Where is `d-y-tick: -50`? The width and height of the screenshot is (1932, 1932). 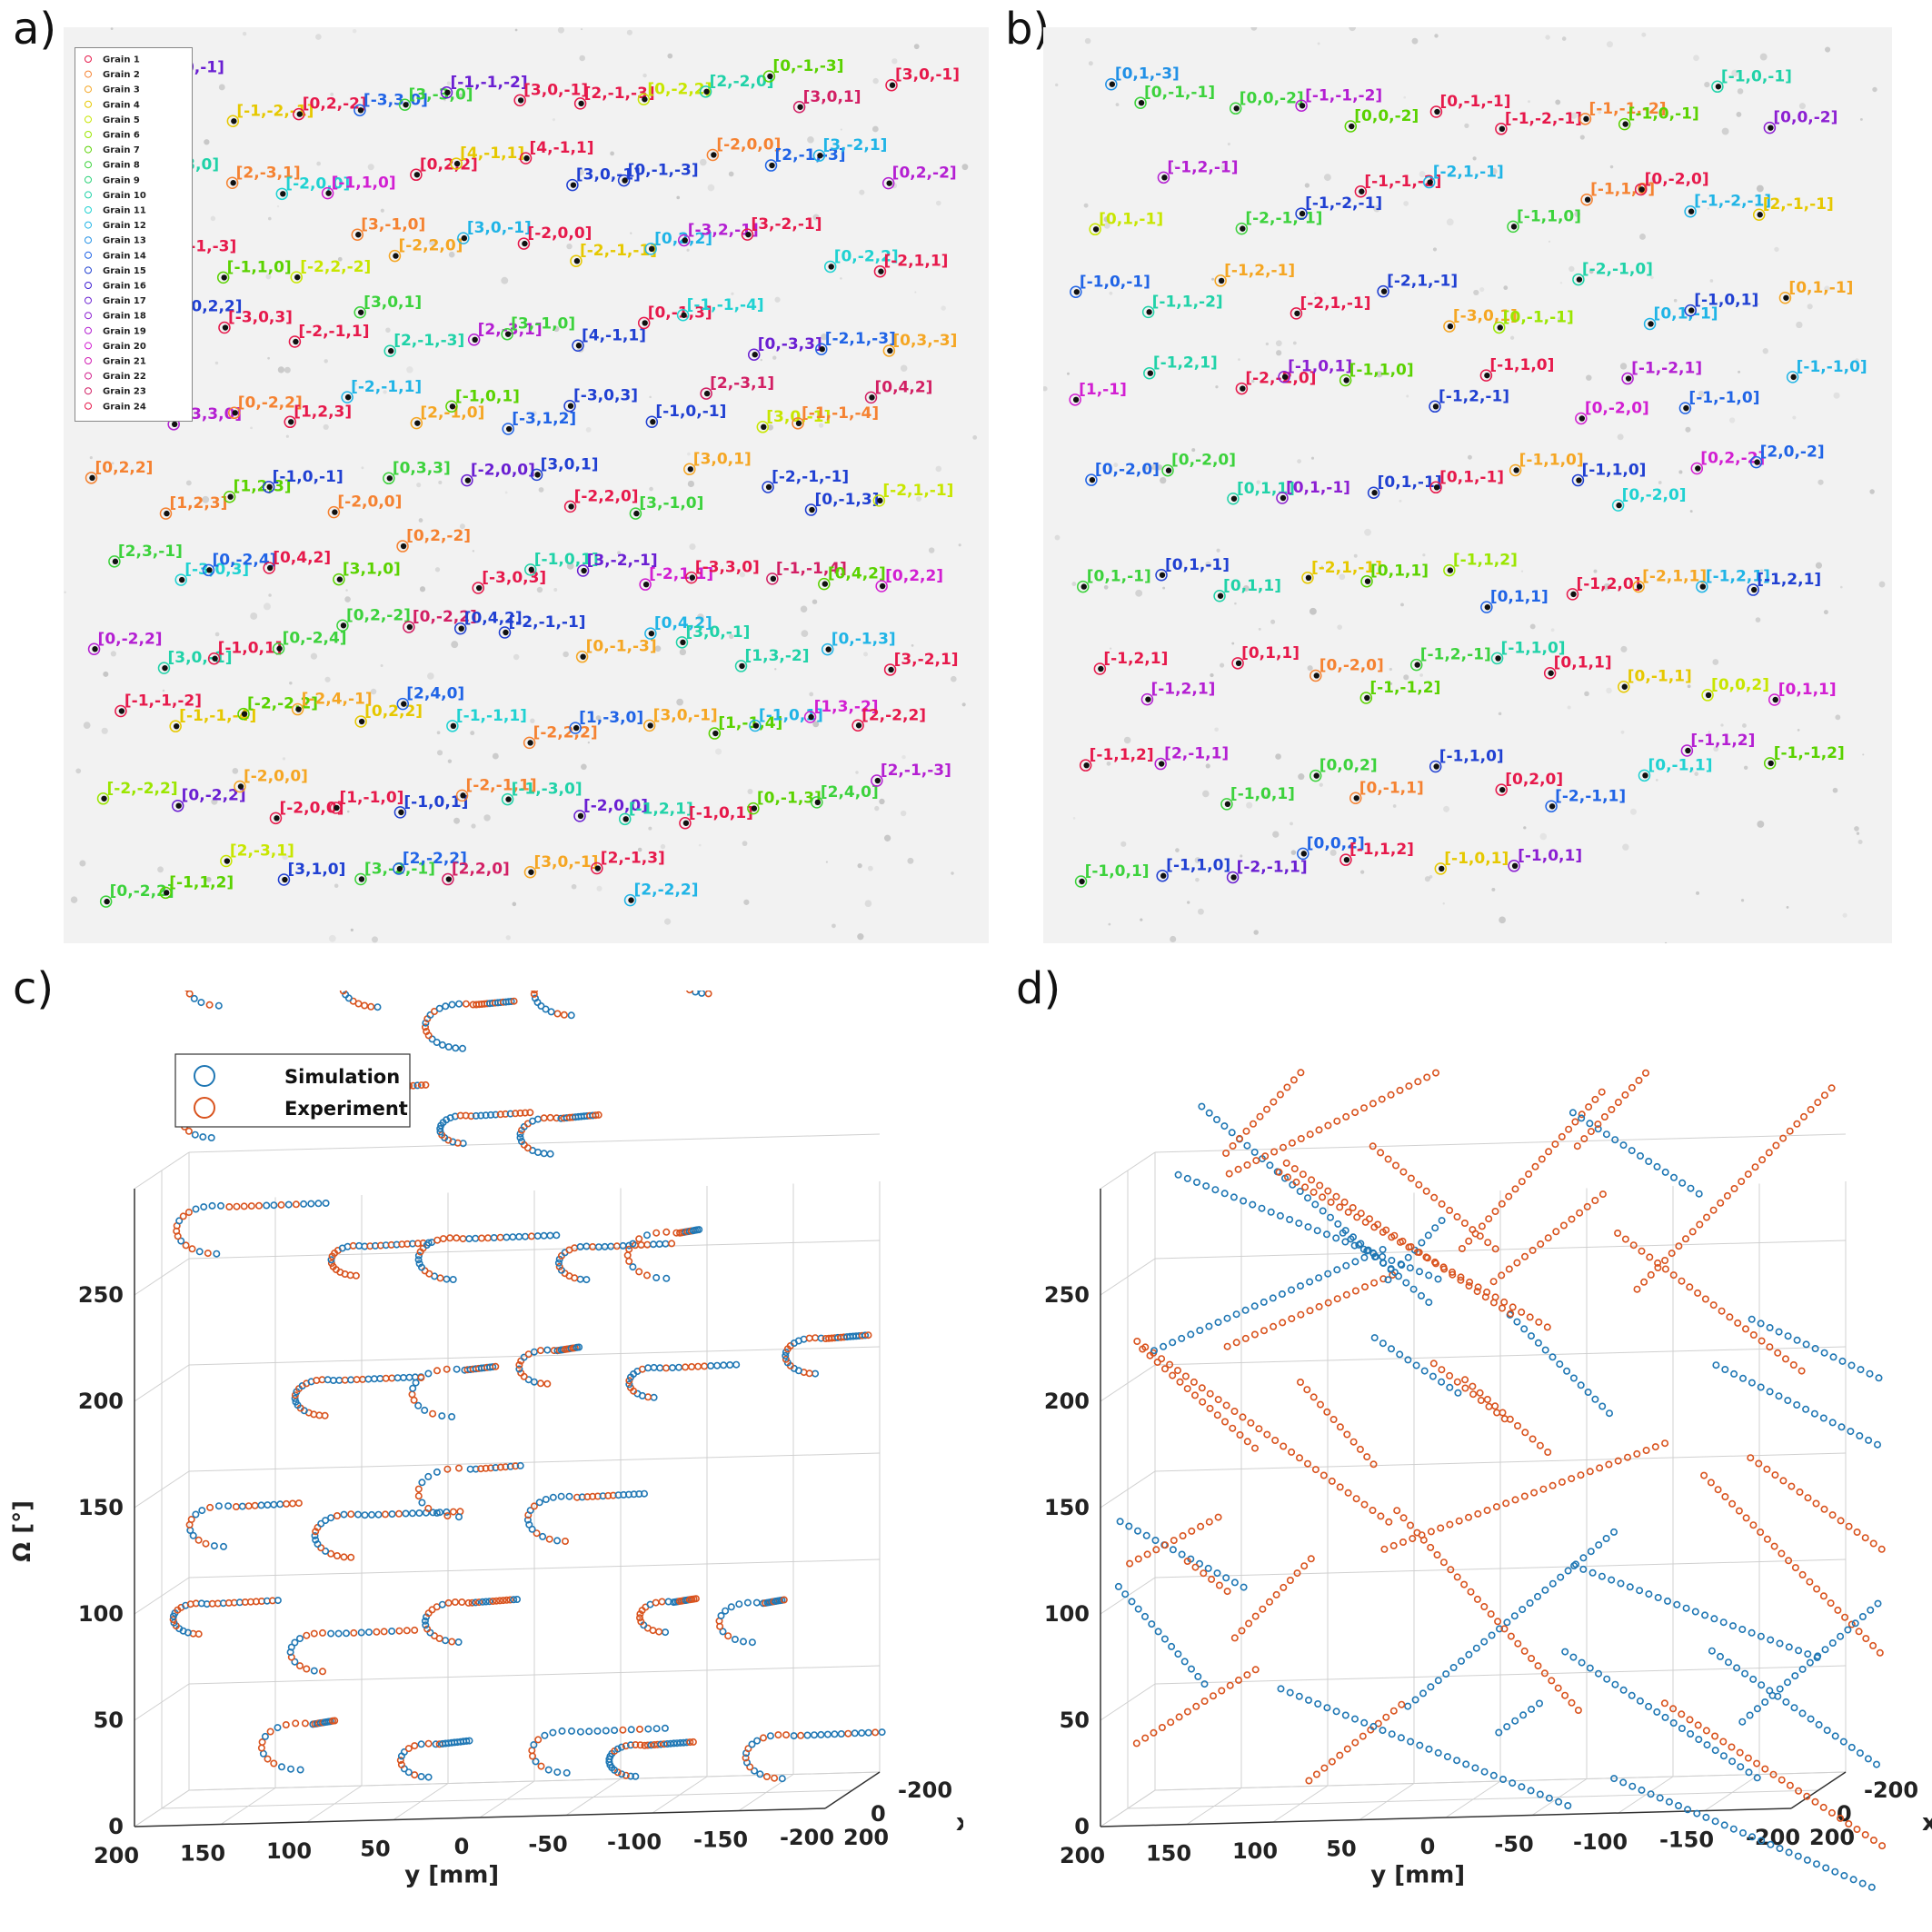
d-y-tick: -50 is located at coordinates (1514, 1845).